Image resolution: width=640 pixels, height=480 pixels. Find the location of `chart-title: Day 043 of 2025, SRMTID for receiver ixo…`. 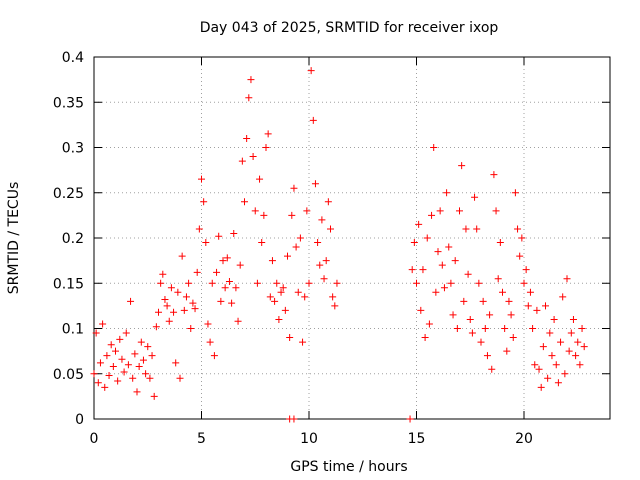

chart-title: Day 043 of 2025, SRMTID for receiver ixo… is located at coordinates (349, 28).